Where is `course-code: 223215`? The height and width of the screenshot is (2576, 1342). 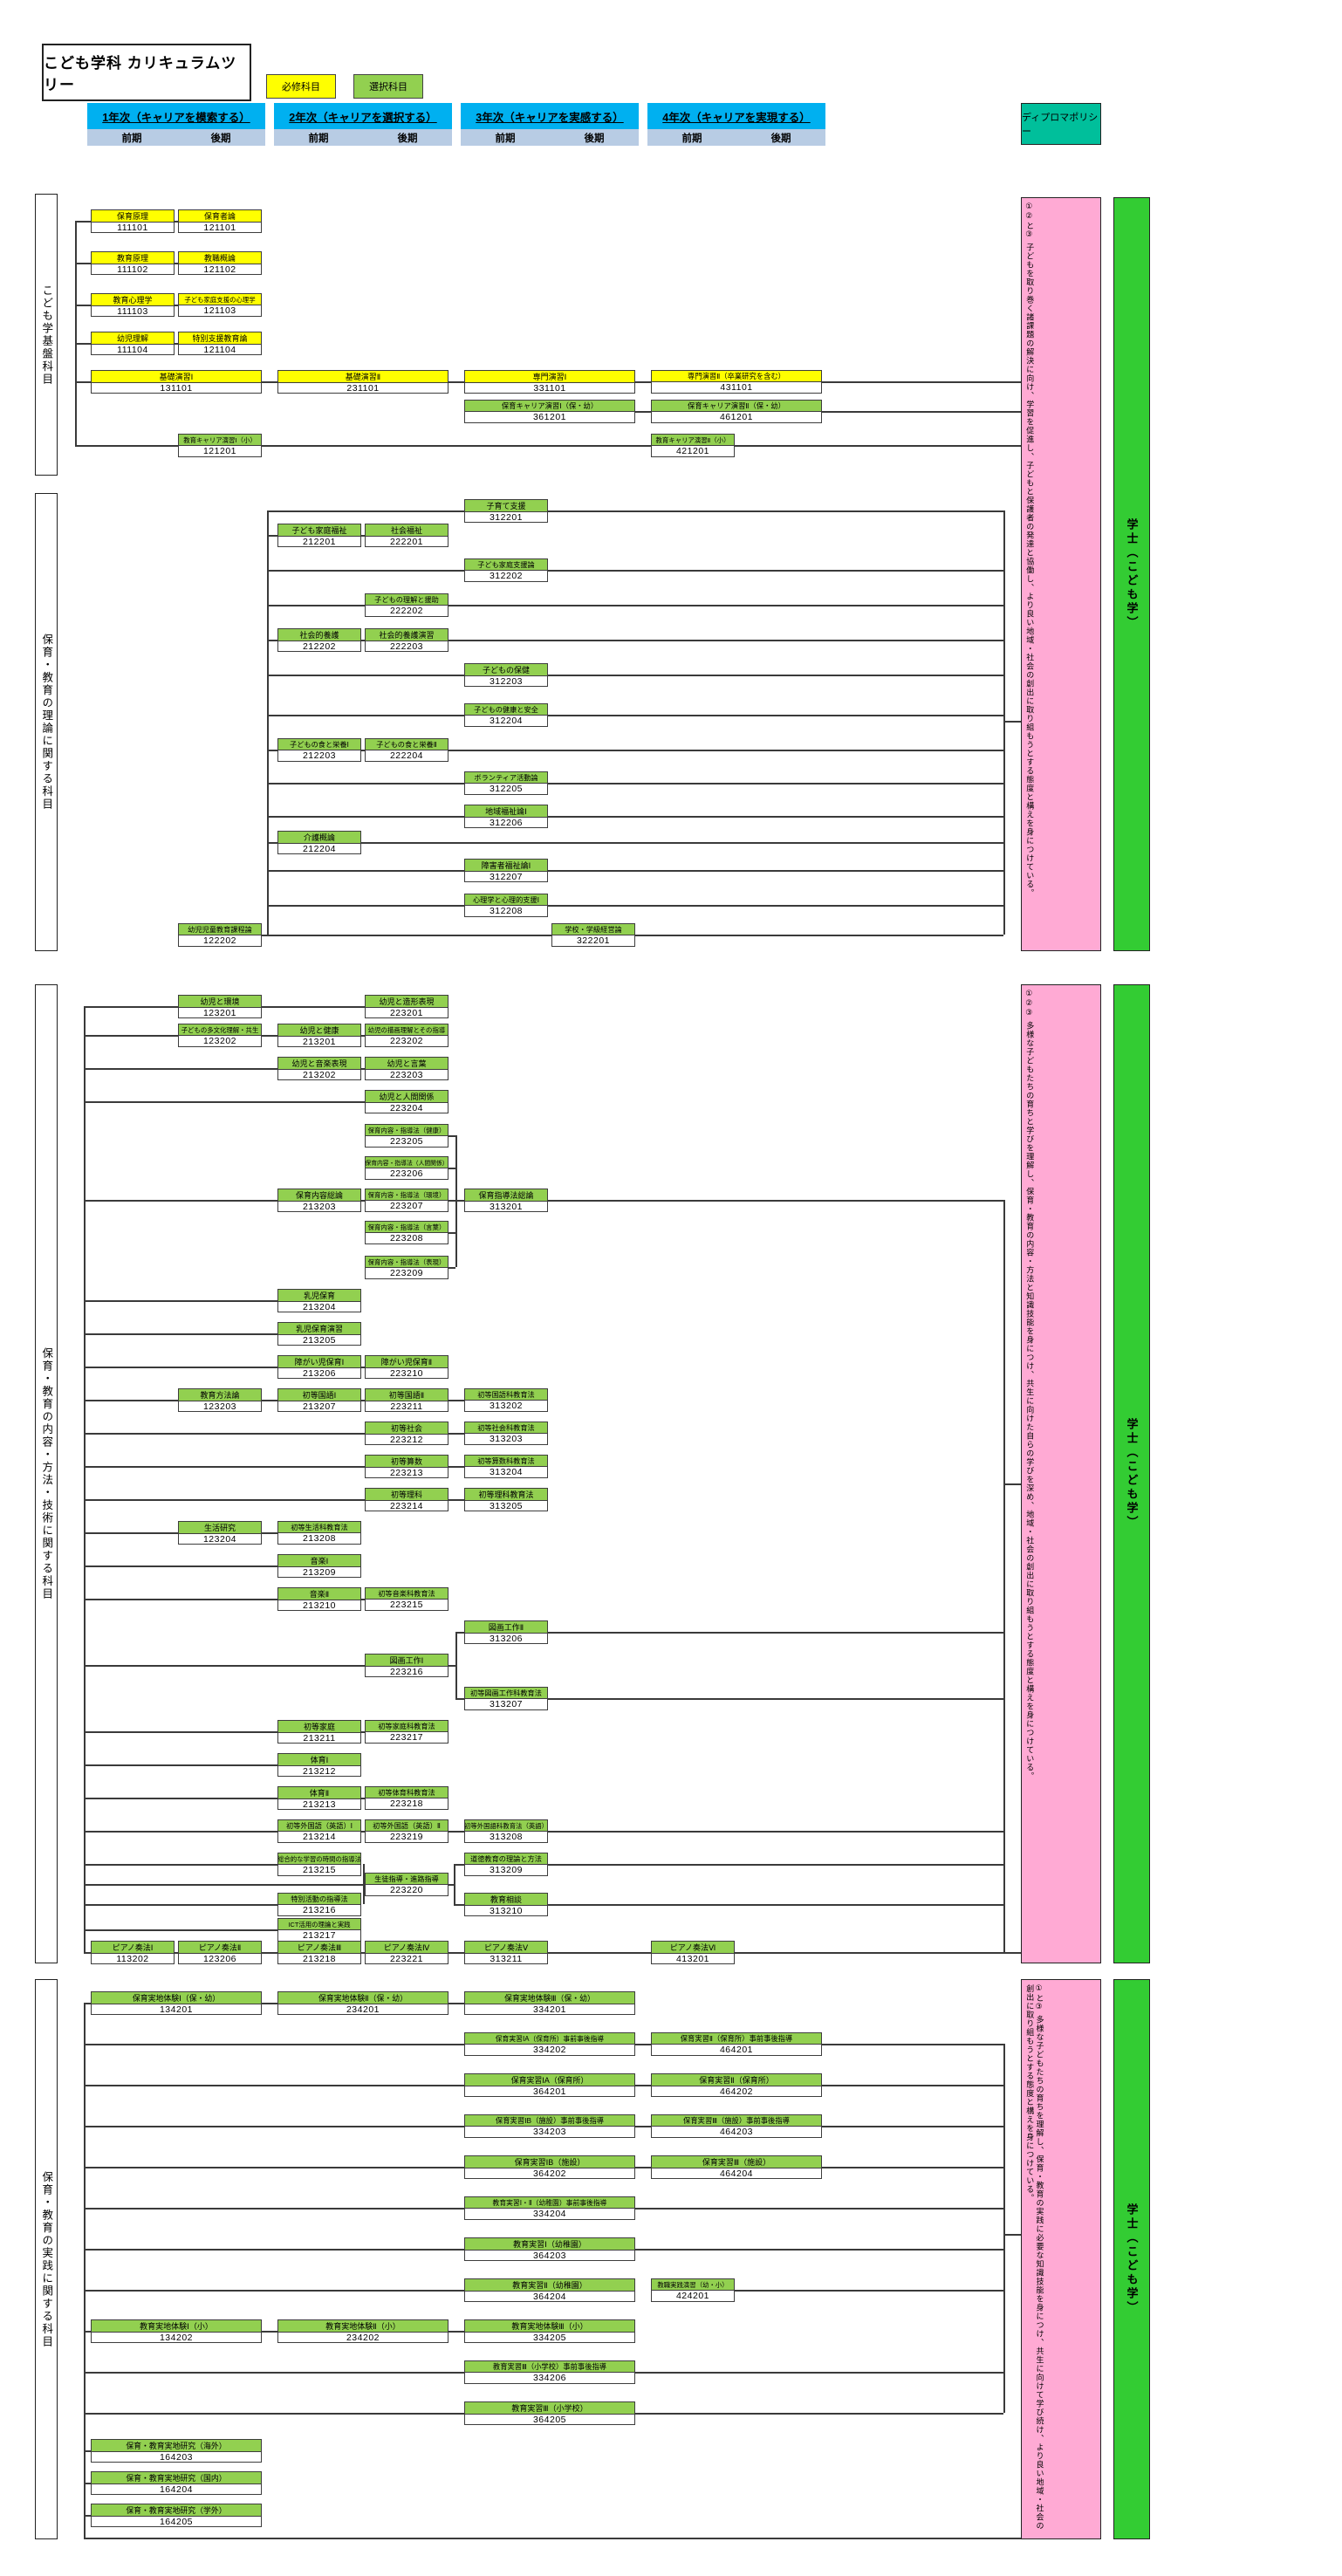
course-code: 223215 is located at coordinates (407, 1605).